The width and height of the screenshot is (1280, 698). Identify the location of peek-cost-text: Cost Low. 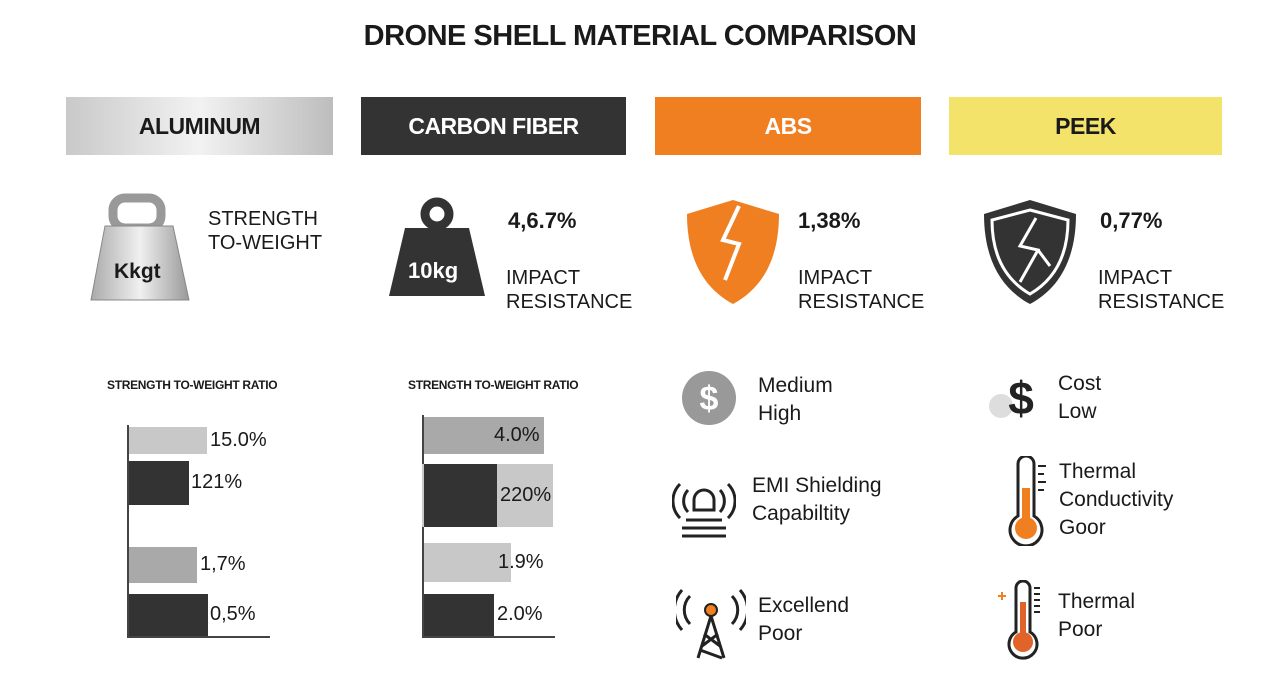
(1080, 397).